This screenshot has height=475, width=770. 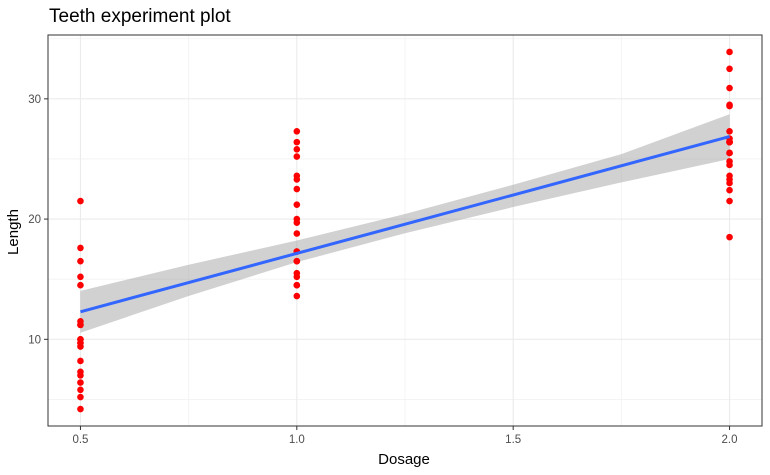 I want to click on x-tick-label: 1.0, so click(x=297, y=440).